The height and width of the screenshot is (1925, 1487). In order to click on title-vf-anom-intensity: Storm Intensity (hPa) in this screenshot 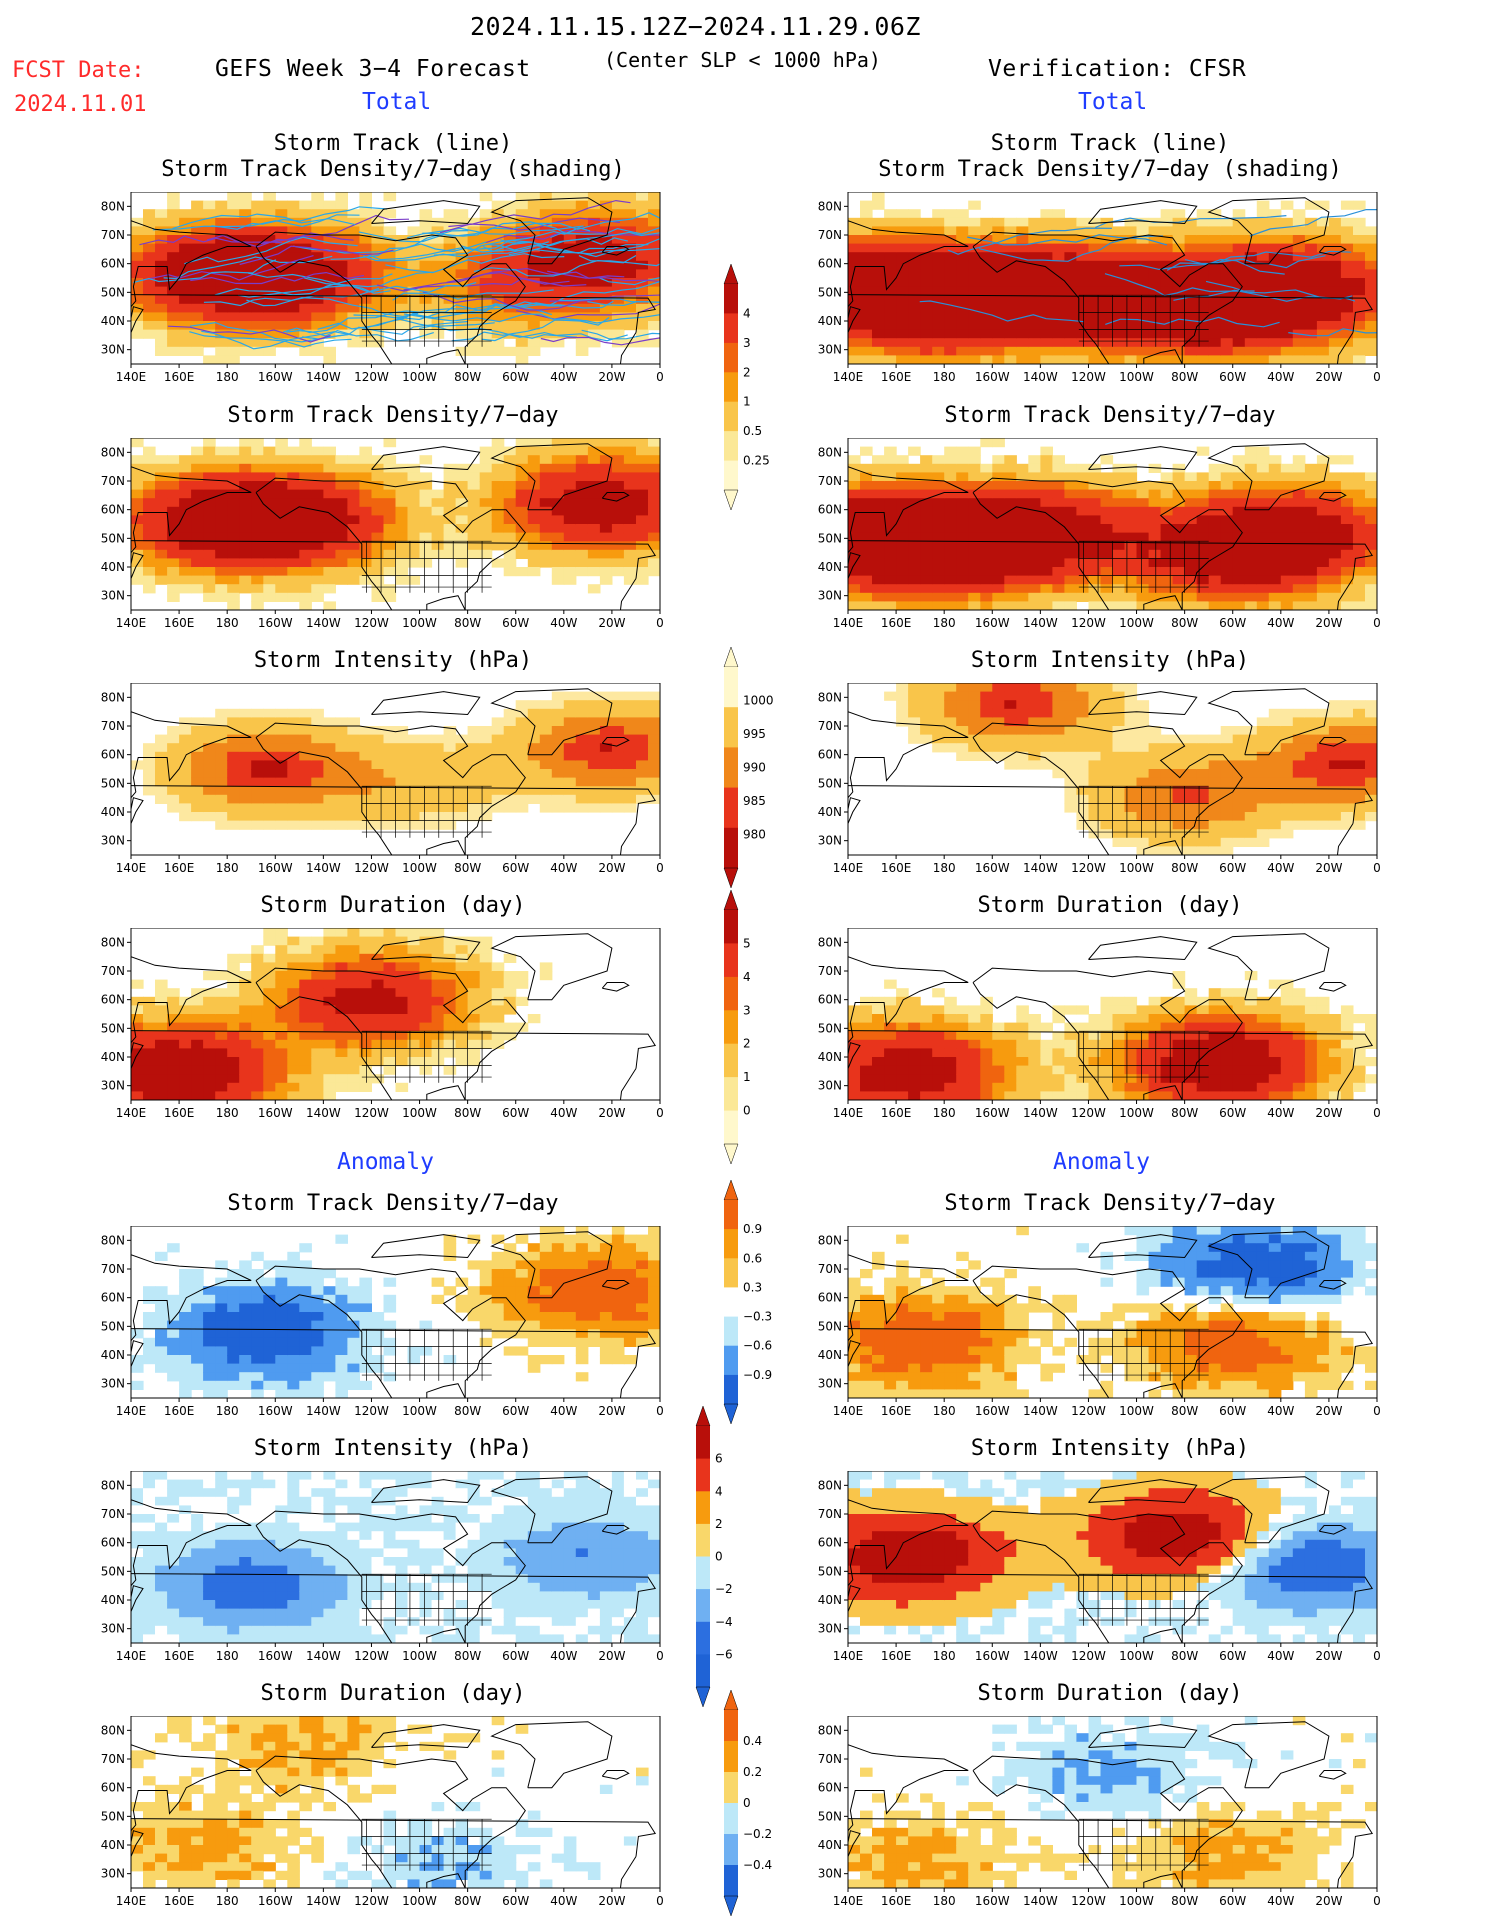, I will do `click(1110, 1448)`.